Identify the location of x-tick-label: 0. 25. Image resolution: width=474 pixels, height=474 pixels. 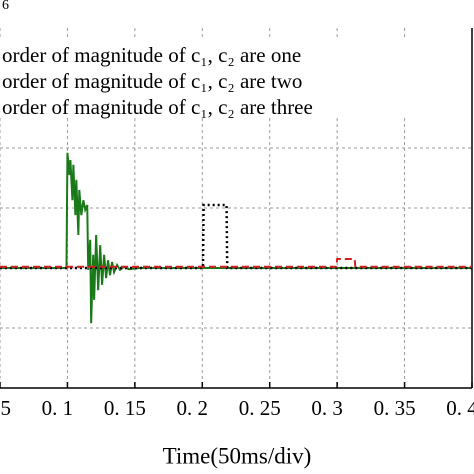
(260, 408).